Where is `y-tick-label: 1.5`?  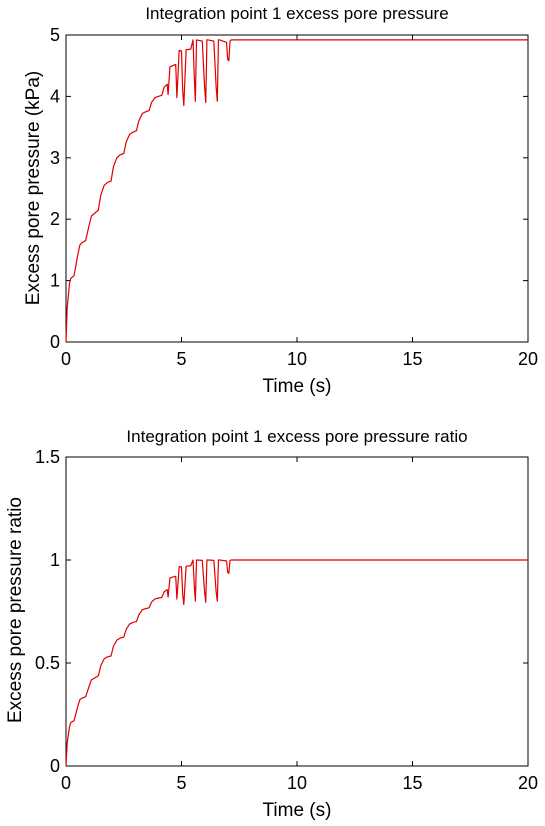
y-tick-label: 1.5 is located at coordinates (47, 457).